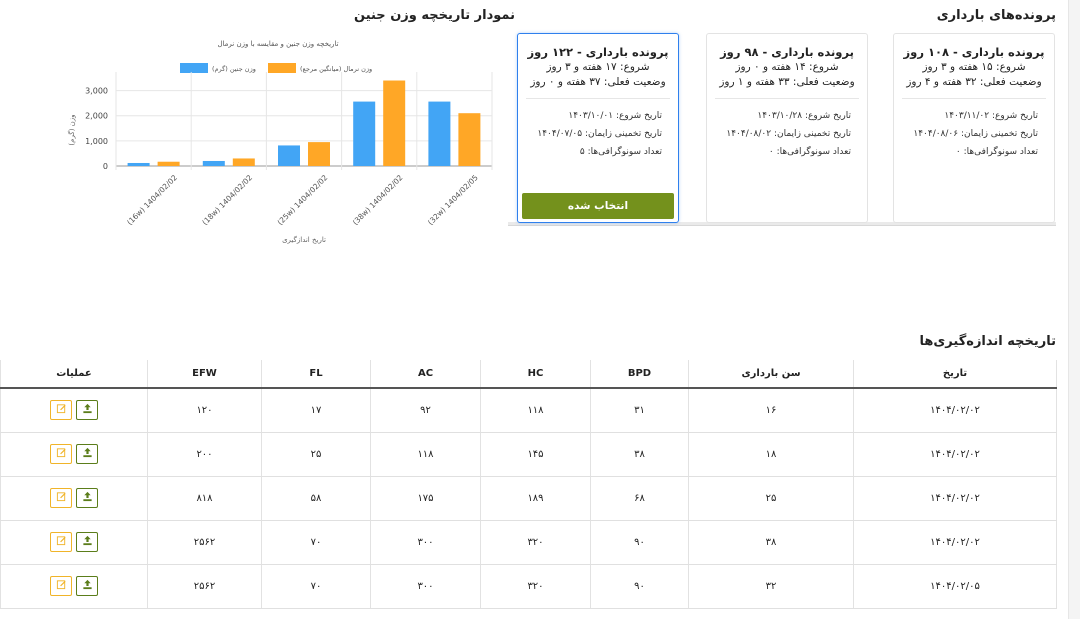  Describe the element at coordinates (535, 374) in the screenshot. I see `col-hc: HC` at that location.